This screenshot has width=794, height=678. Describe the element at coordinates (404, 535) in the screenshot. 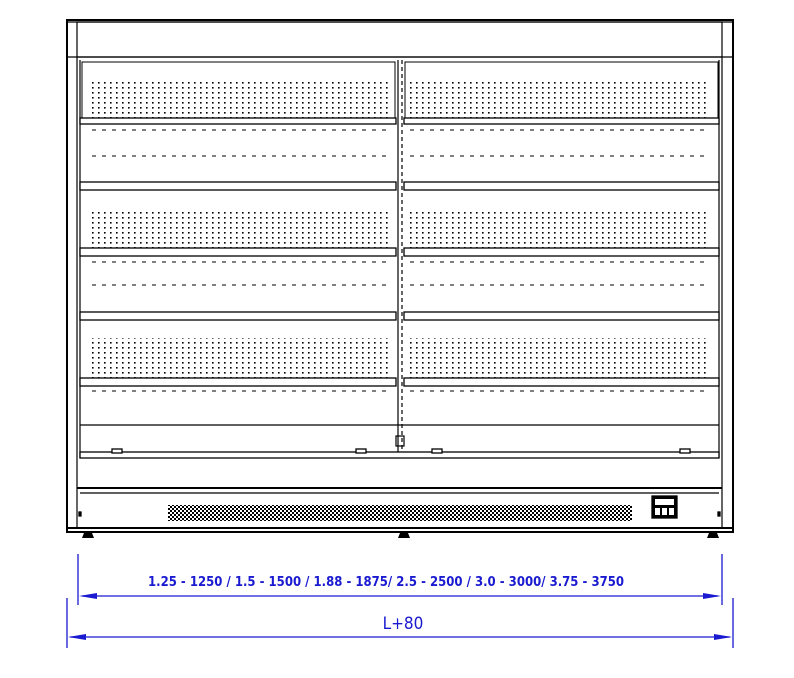

I see `foot-center` at that location.